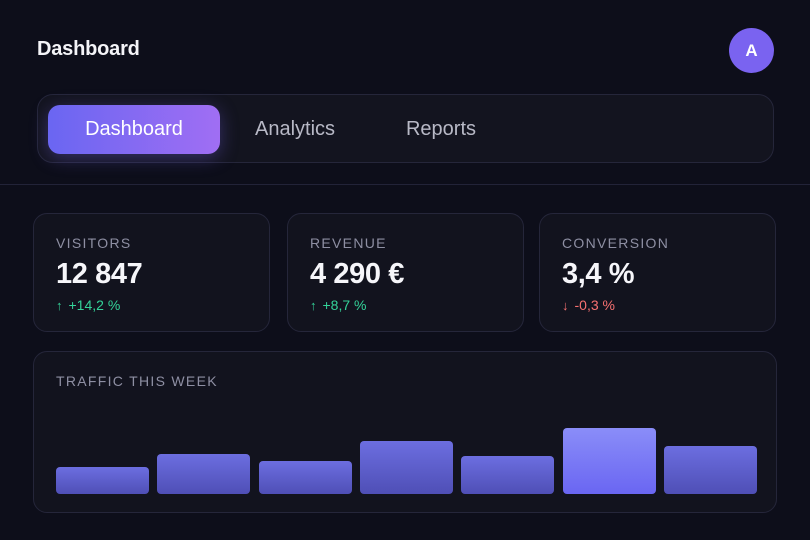 The height and width of the screenshot is (540, 810). What do you see at coordinates (88, 49) in the screenshot?
I see `page-title: Dashboard` at bounding box center [88, 49].